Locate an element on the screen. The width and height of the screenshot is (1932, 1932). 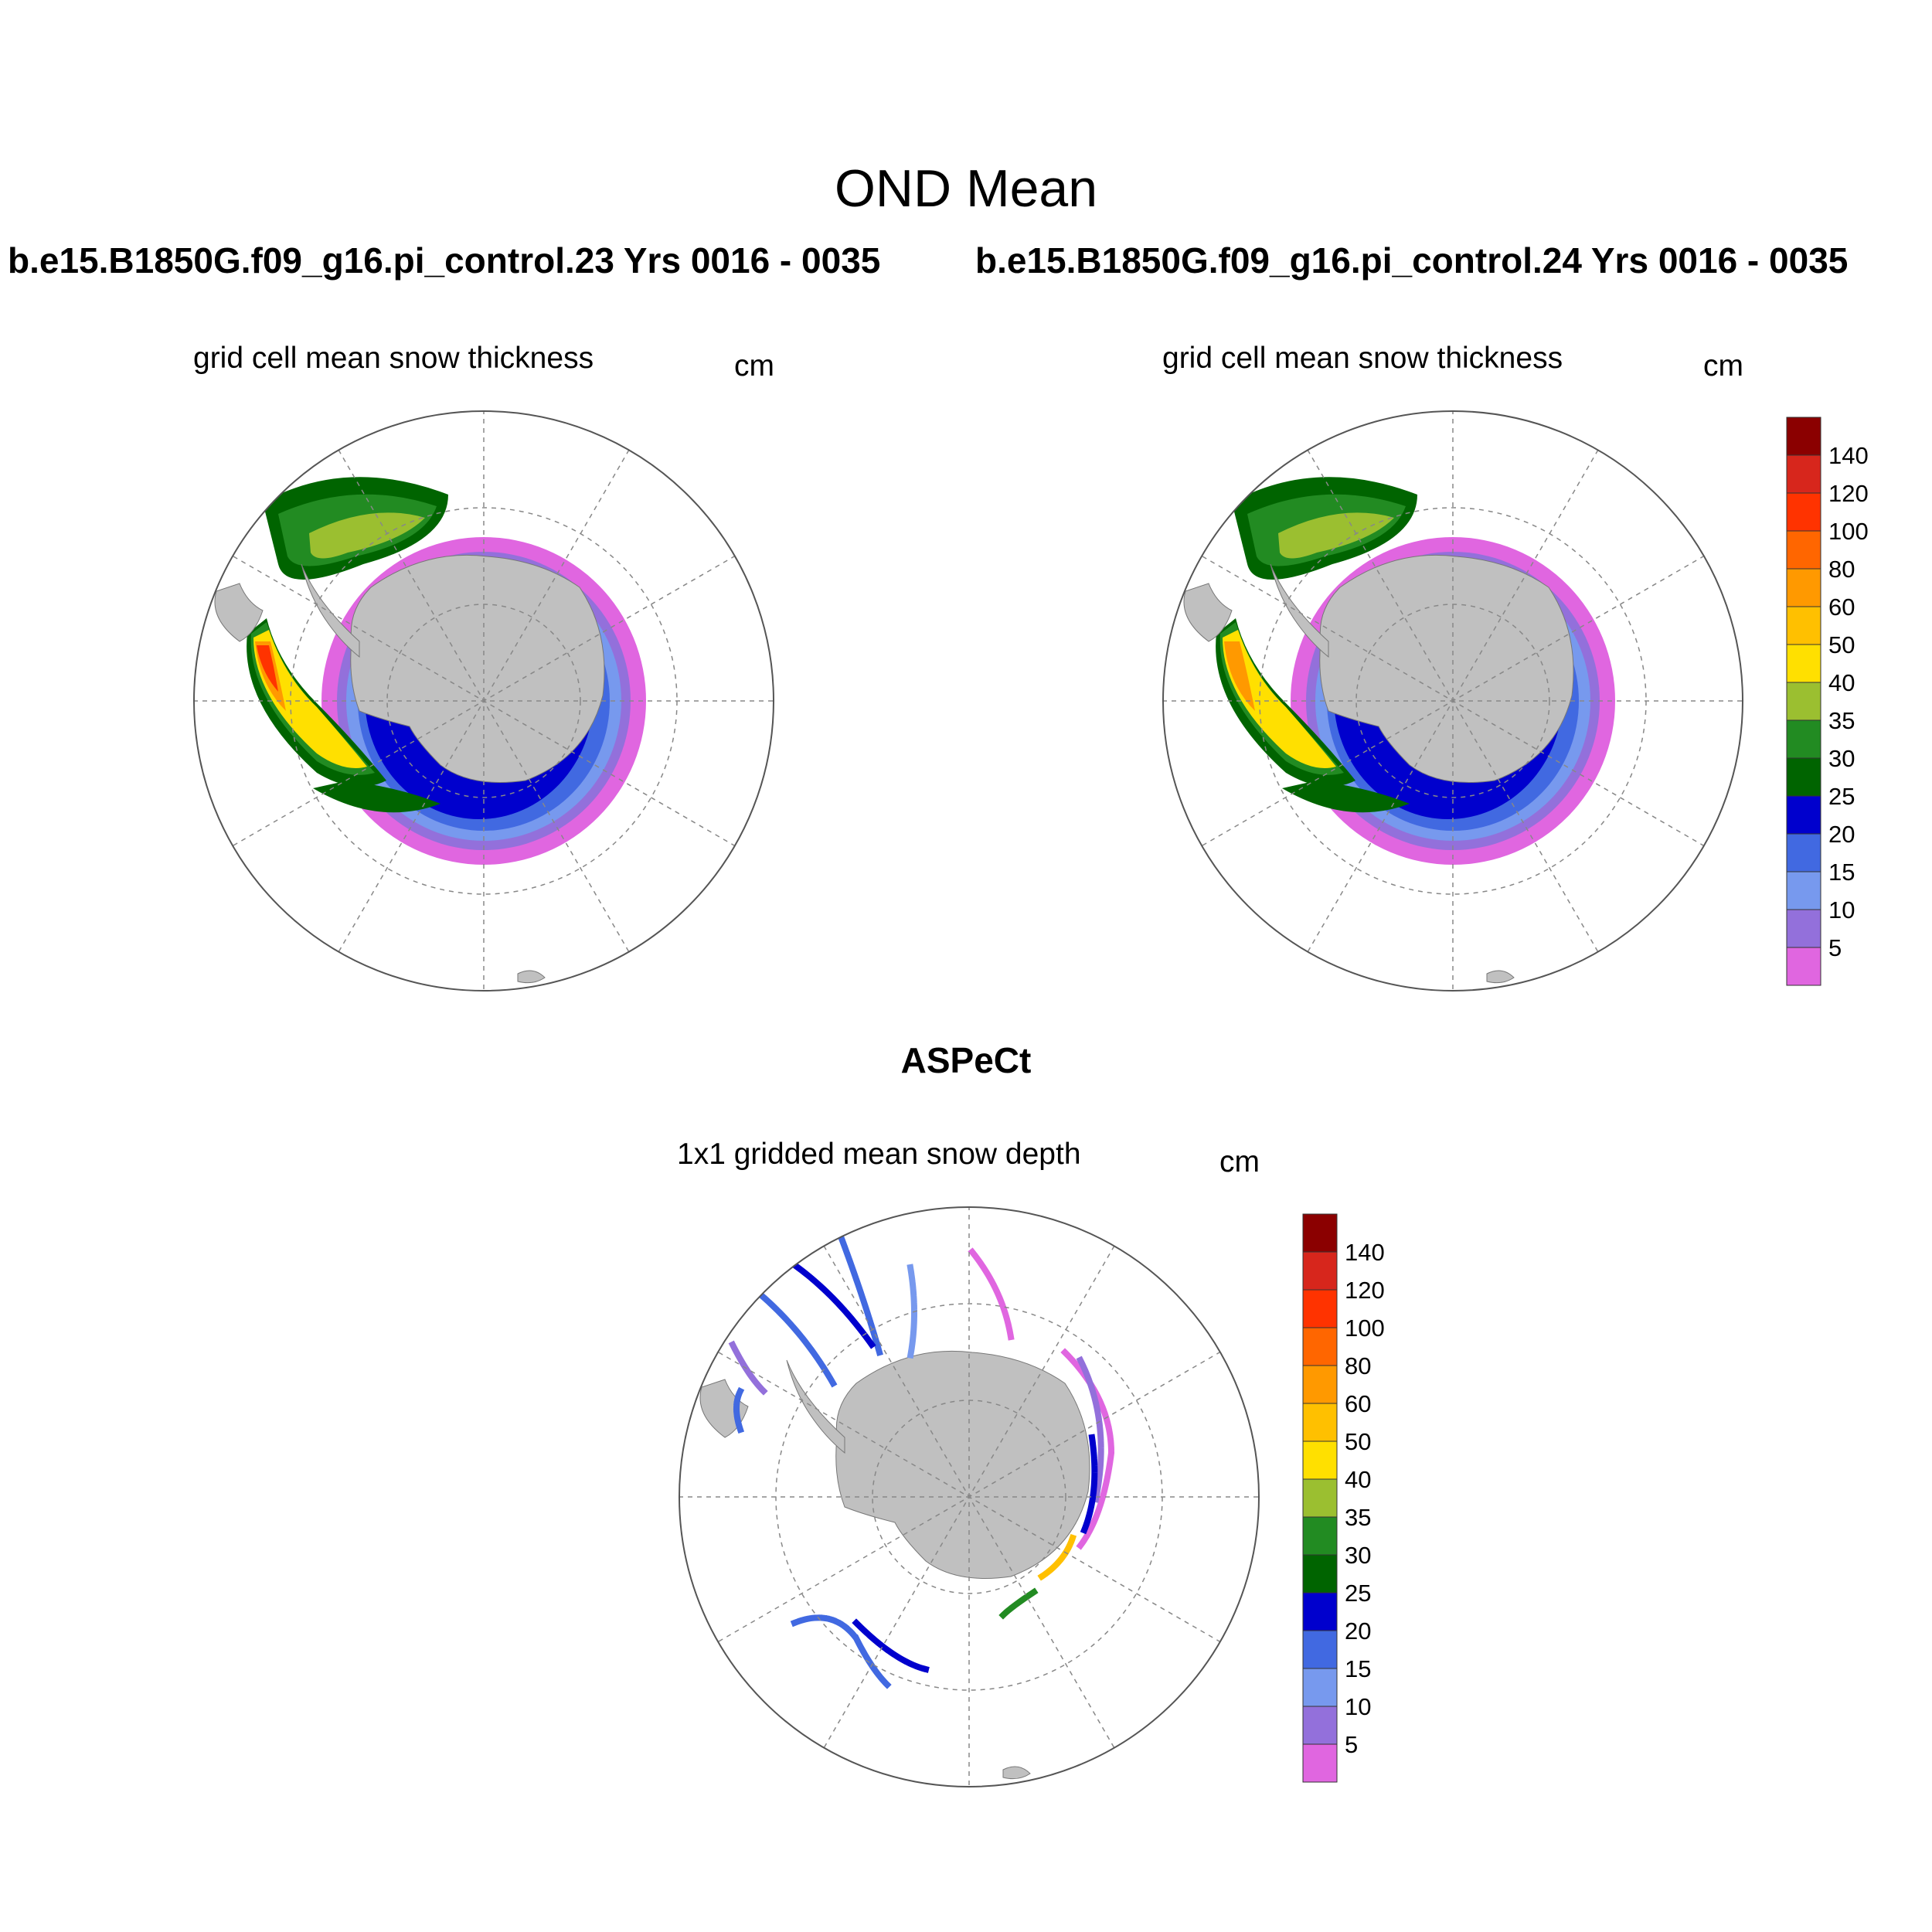
colorbar-bottom: 140 120 100 80 60 50 40 35 30 25 20 15 10 5 is located at coordinates (1343, 1498).